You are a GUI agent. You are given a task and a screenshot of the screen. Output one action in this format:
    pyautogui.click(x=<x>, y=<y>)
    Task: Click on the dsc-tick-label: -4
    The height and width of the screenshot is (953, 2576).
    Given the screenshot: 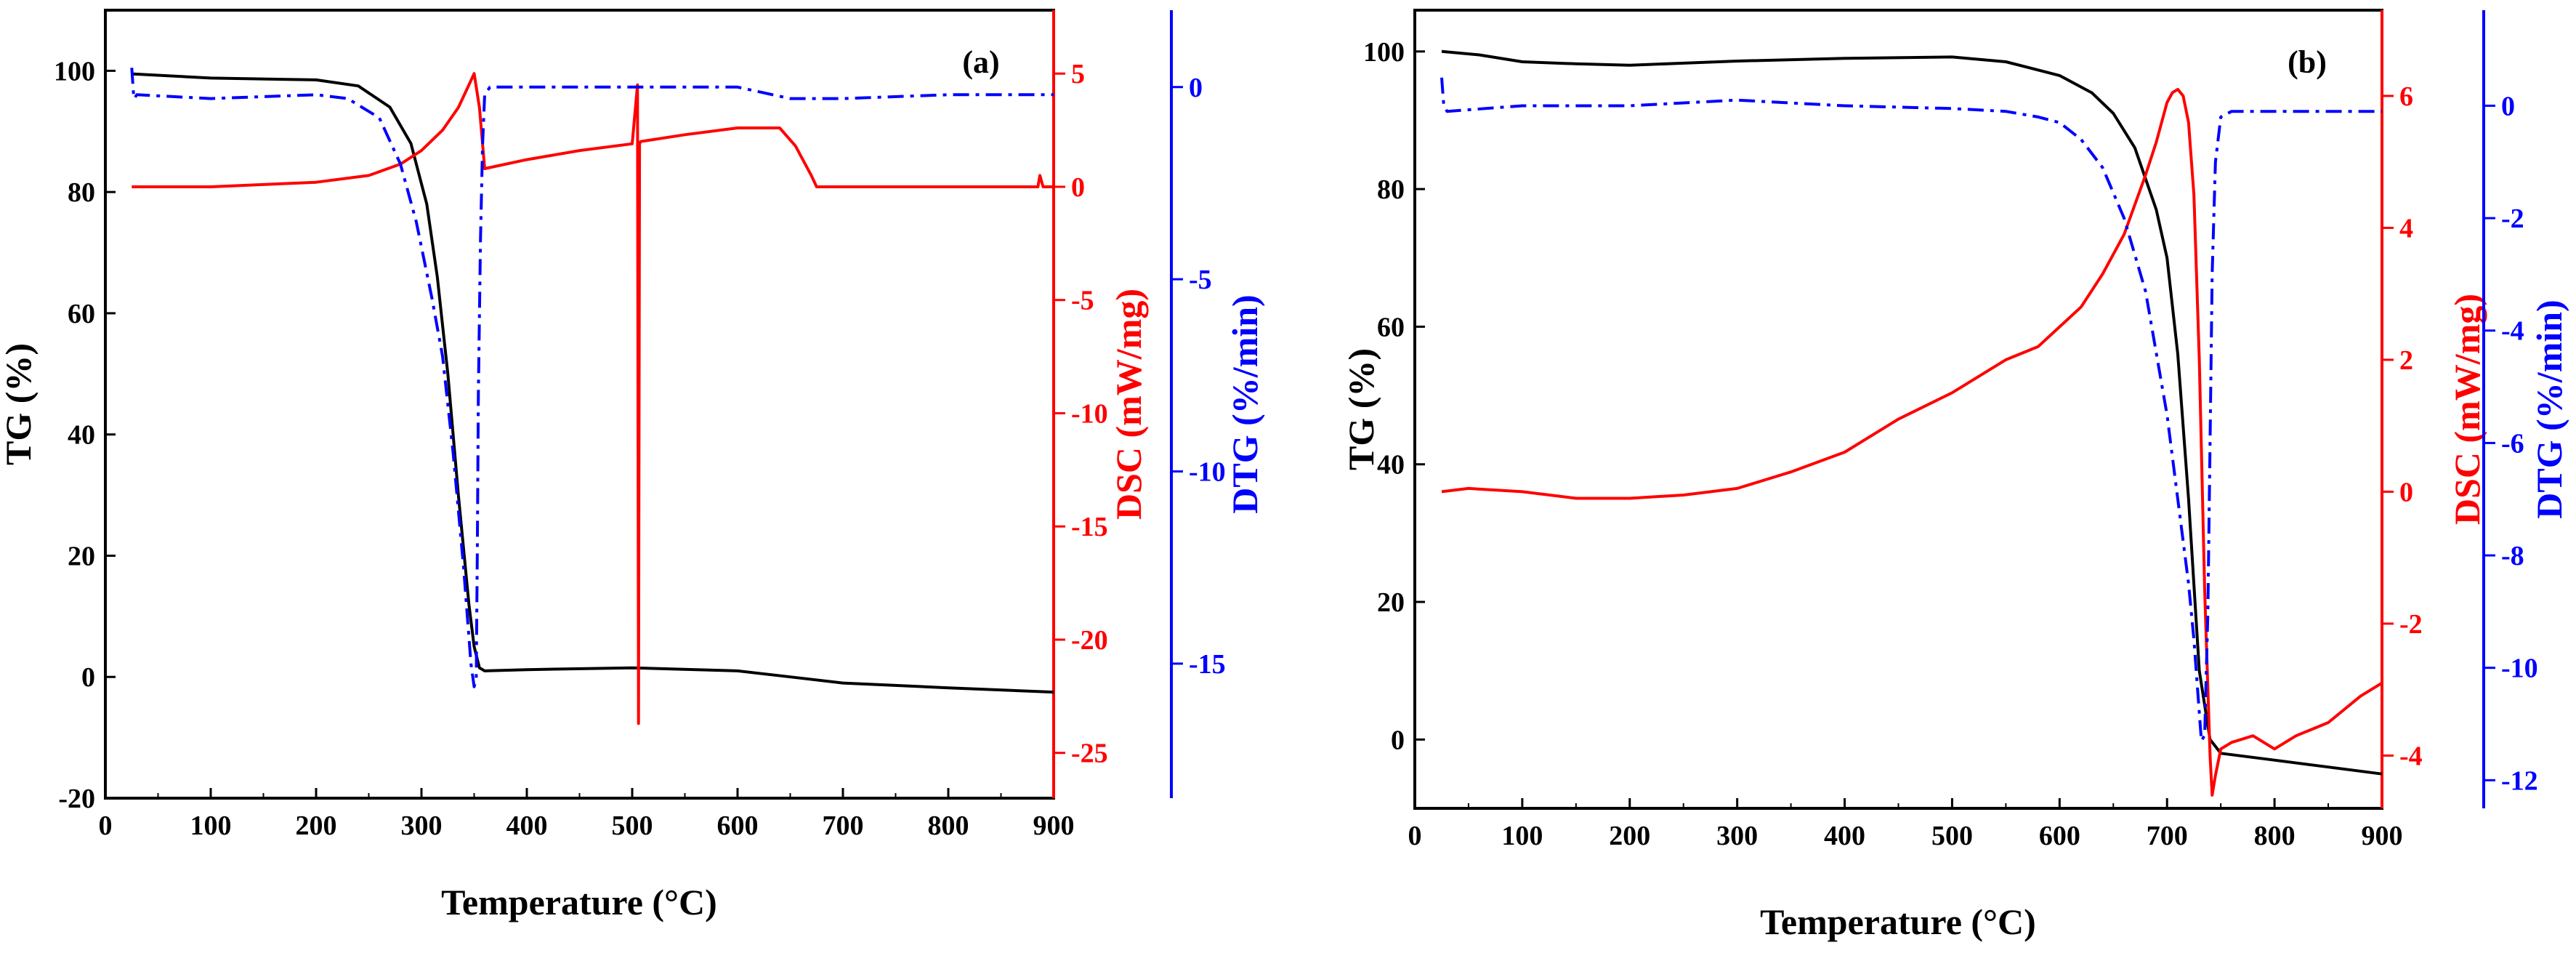 What is the action you would take?
    pyautogui.click(x=2411, y=756)
    